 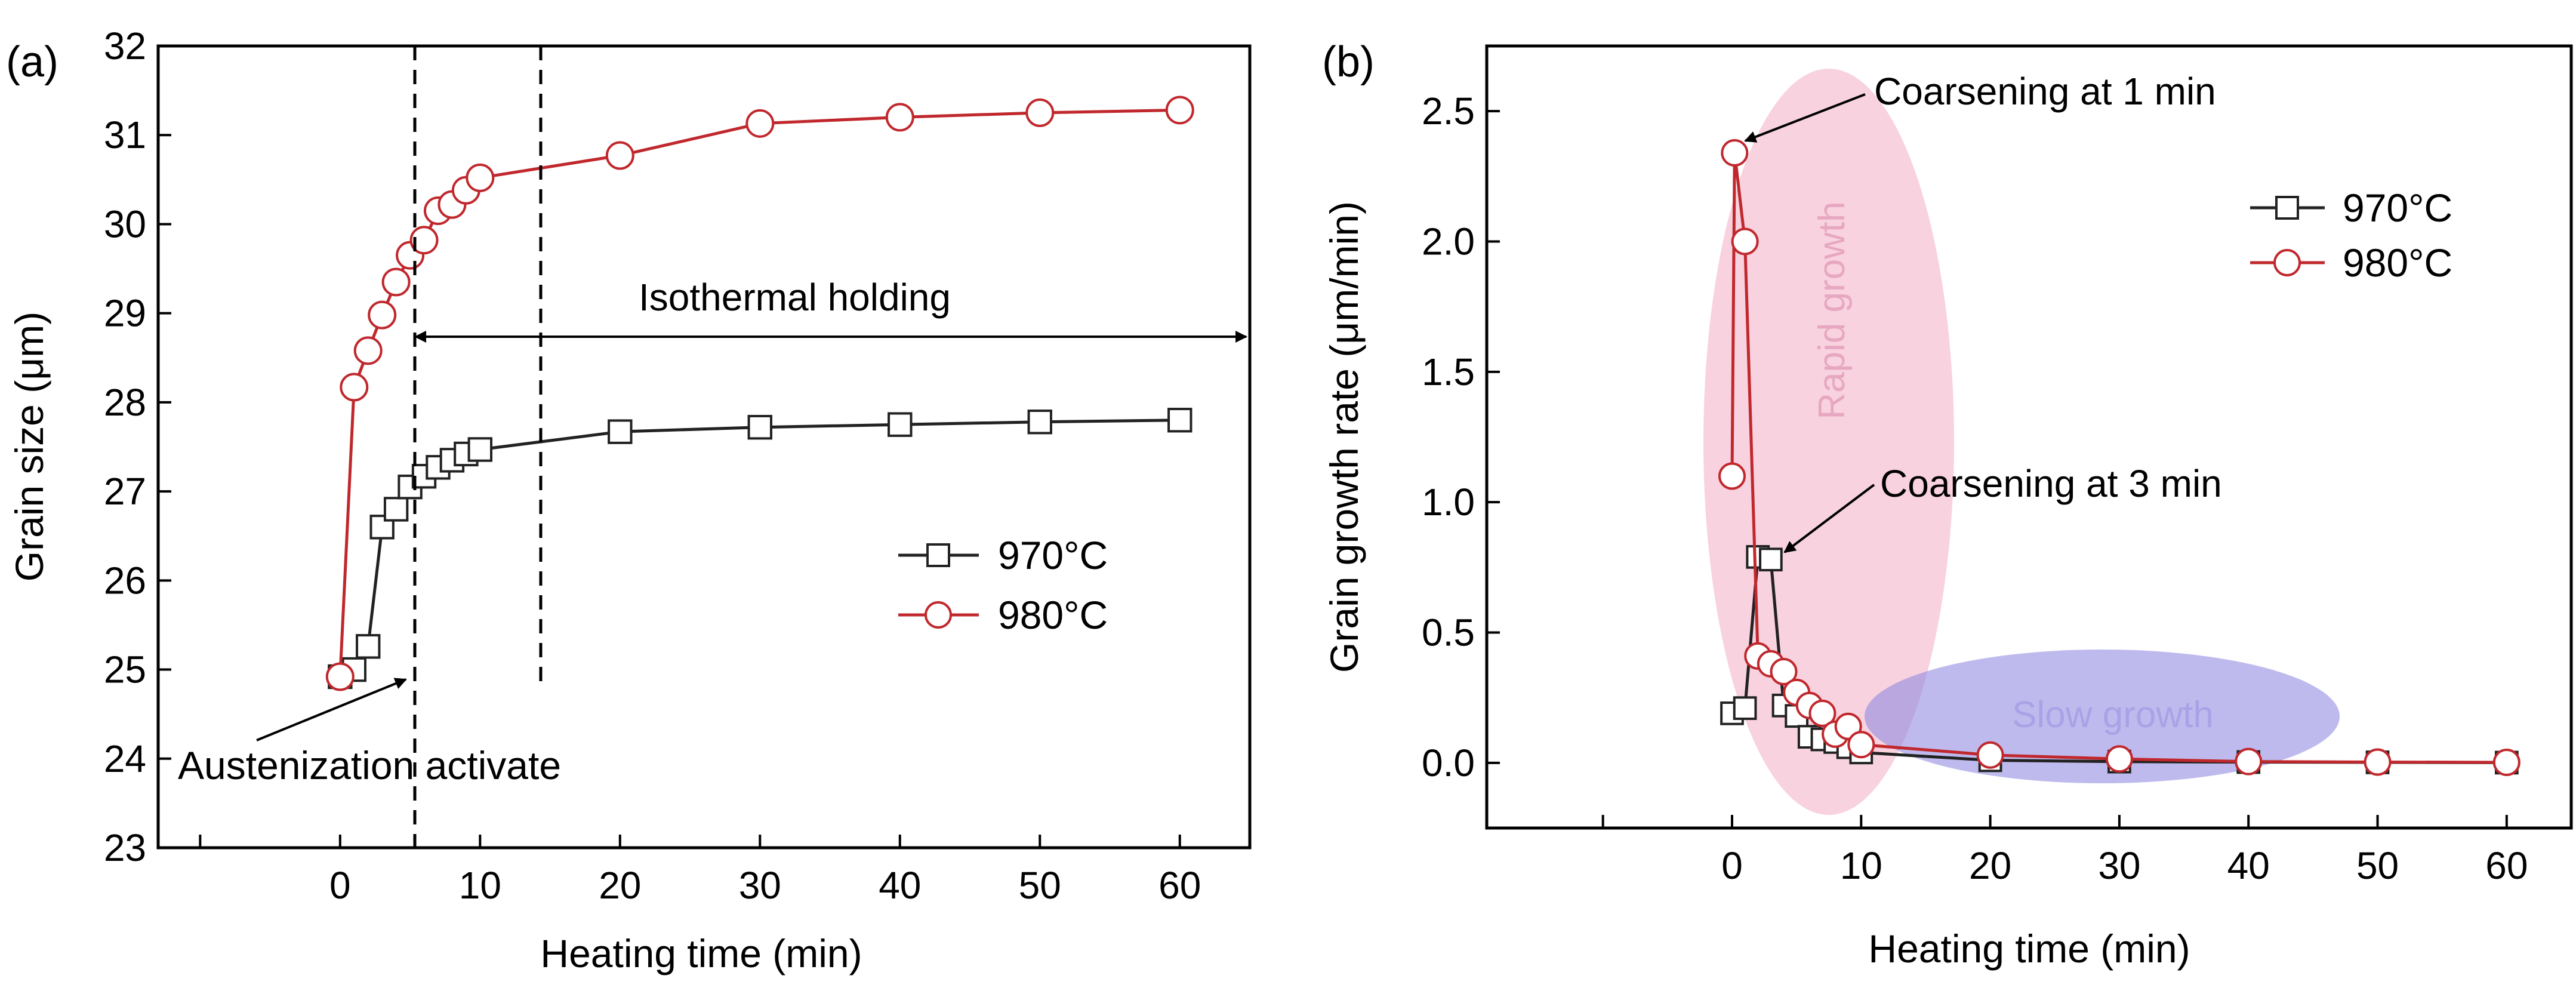 What do you see at coordinates (369, 765) in the screenshot?
I see `austenization-label: Austenization activate` at bounding box center [369, 765].